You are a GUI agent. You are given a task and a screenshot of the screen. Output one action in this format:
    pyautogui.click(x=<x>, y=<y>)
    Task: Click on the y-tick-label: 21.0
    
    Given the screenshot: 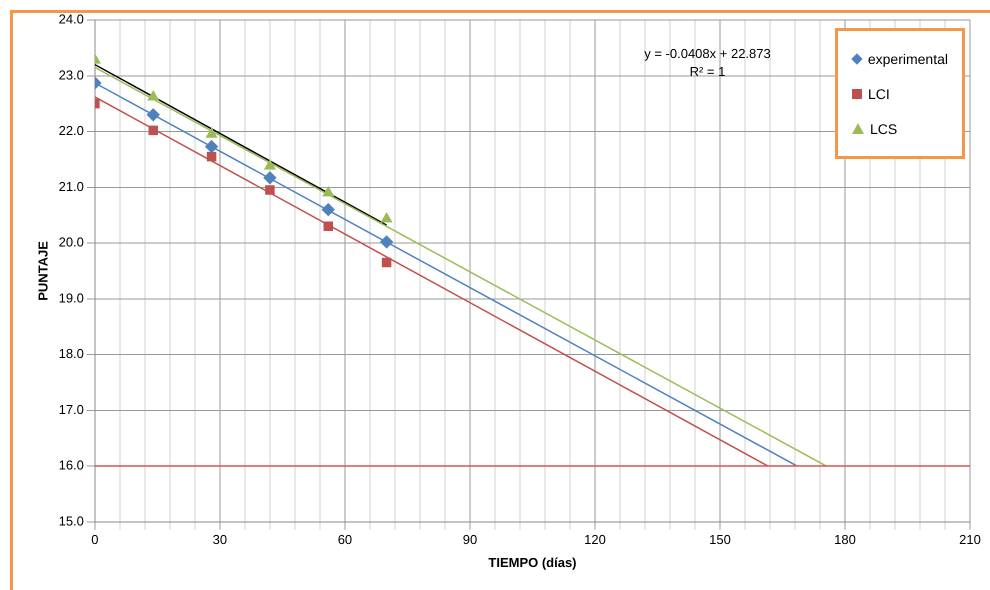 What is the action you would take?
    pyautogui.click(x=71, y=186)
    